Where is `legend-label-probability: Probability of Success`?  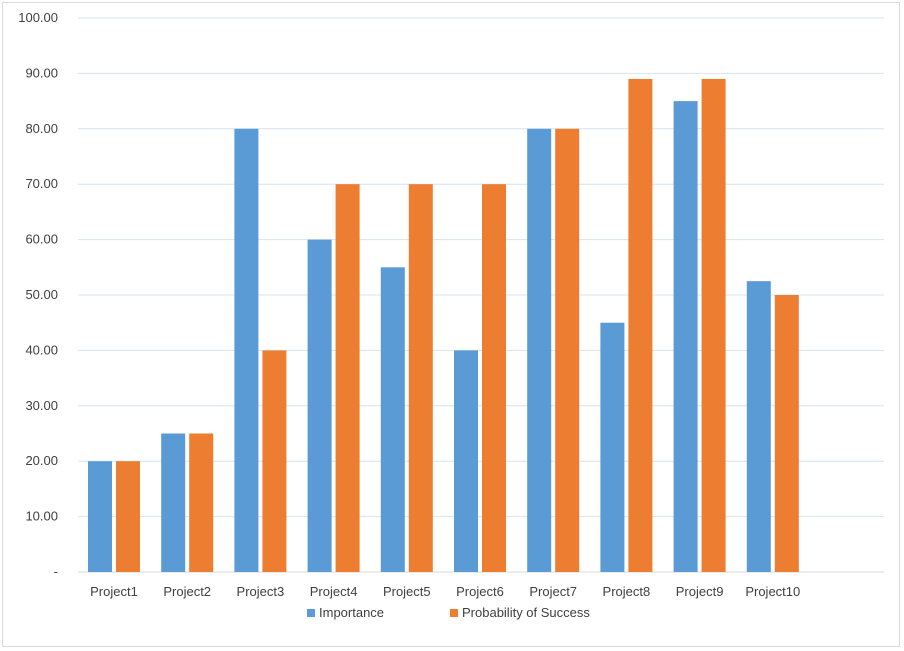 legend-label-probability: Probability of Success is located at coordinates (526, 612).